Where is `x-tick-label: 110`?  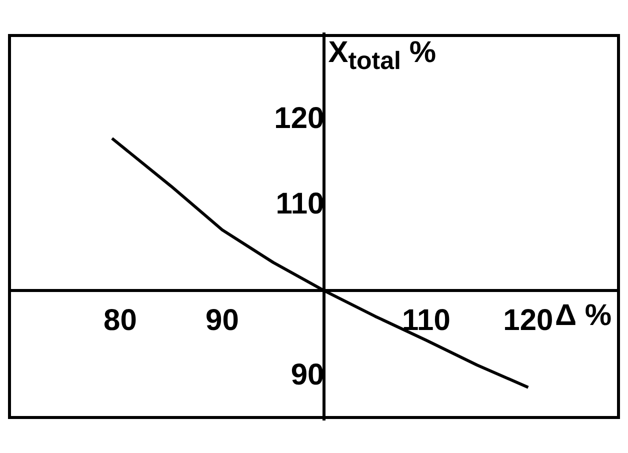
x-tick-label: 110 is located at coordinates (426, 320).